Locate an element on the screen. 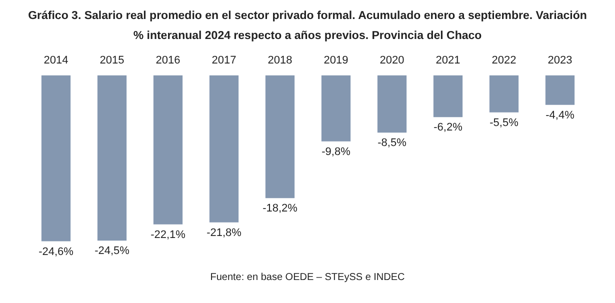 Image resolution: width=615 pixels, height=303 pixels. x-tick-label: 2014 is located at coordinates (55, 60).